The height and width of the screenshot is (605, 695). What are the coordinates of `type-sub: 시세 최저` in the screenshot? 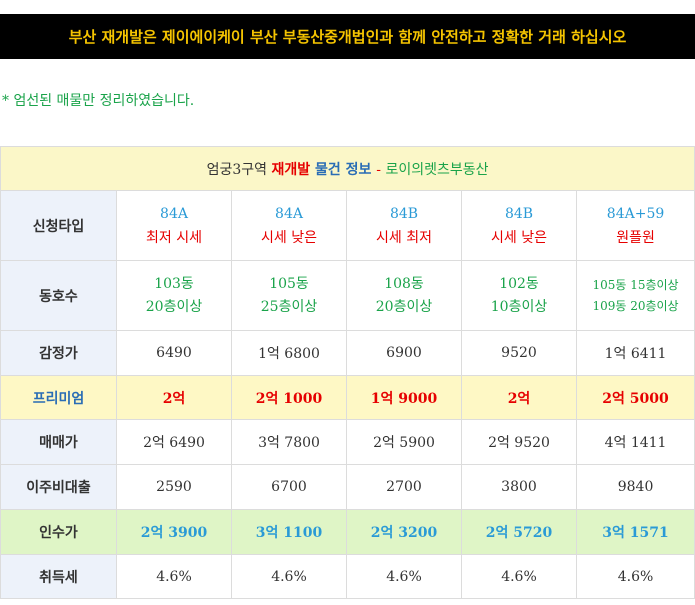 It's located at (404, 237).